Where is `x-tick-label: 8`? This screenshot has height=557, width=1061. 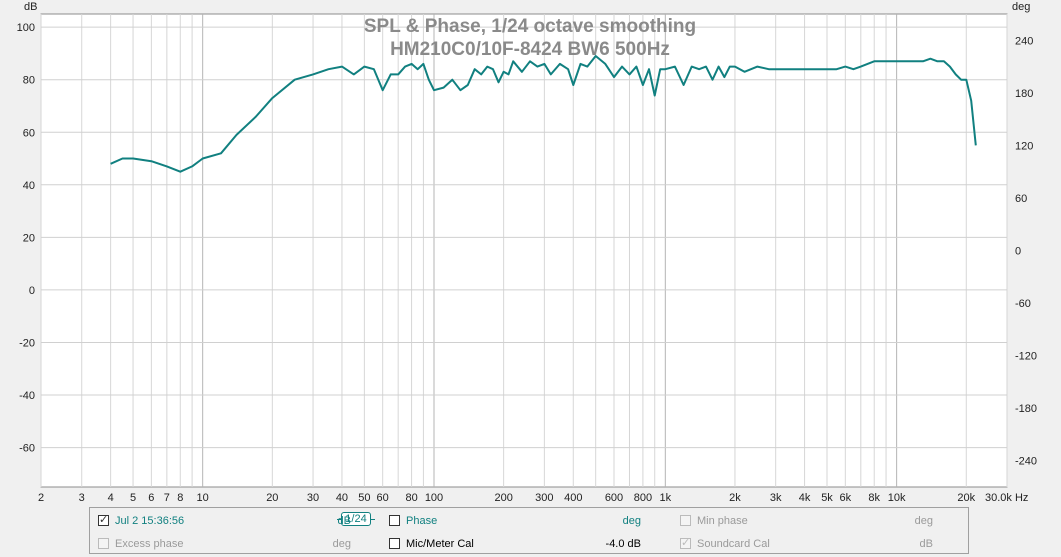
x-tick-label: 8 is located at coordinates (180, 498).